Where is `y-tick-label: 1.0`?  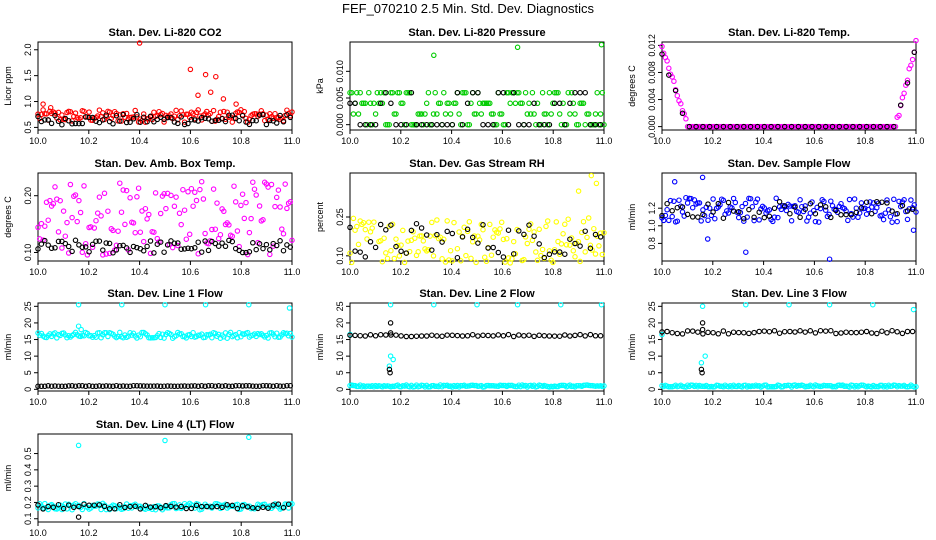
y-tick-label: 1.0 is located at coordinates (28, 101).